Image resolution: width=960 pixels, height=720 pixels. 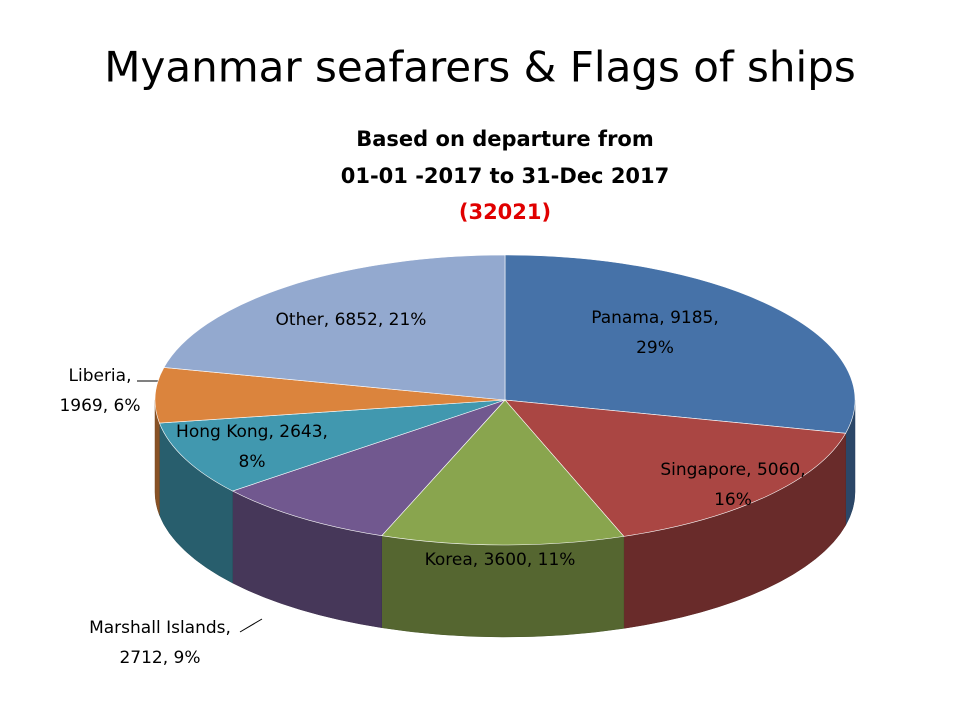 What do you see at coordinates (655, 318) in the screenshot?
I see `data-label: Panama, 9185,` at bounding box center [655, 318].